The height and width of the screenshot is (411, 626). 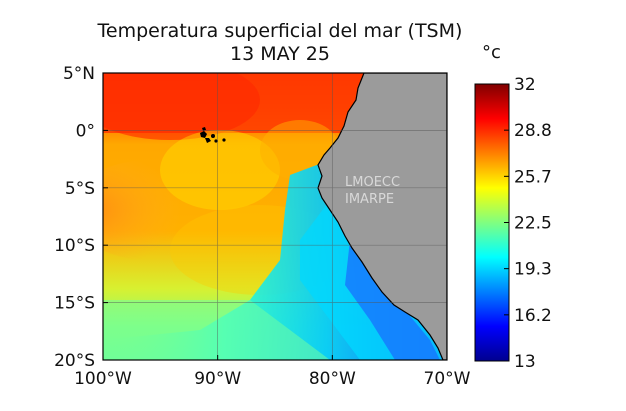 I want to click on lat-tick-label: 20°S, so click(x=74, y=361).